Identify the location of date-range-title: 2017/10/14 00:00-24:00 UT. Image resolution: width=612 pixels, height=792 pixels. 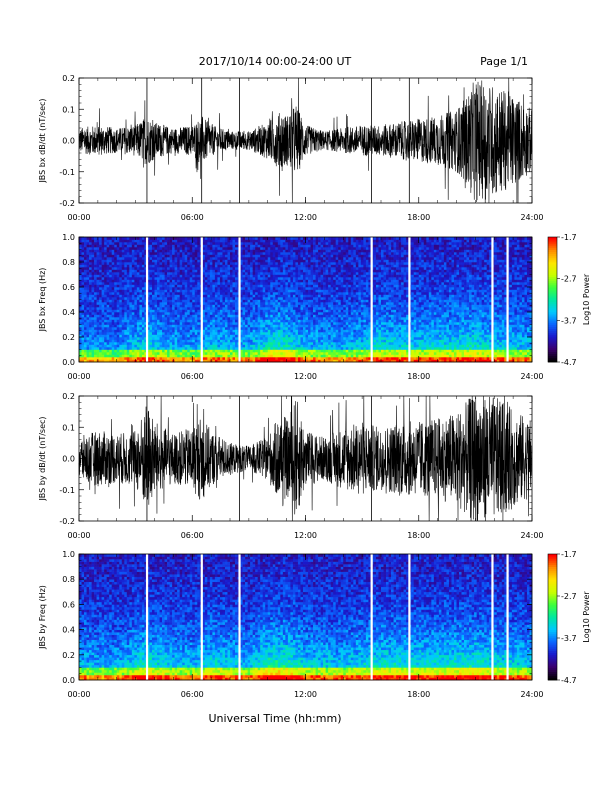
(275, 61).